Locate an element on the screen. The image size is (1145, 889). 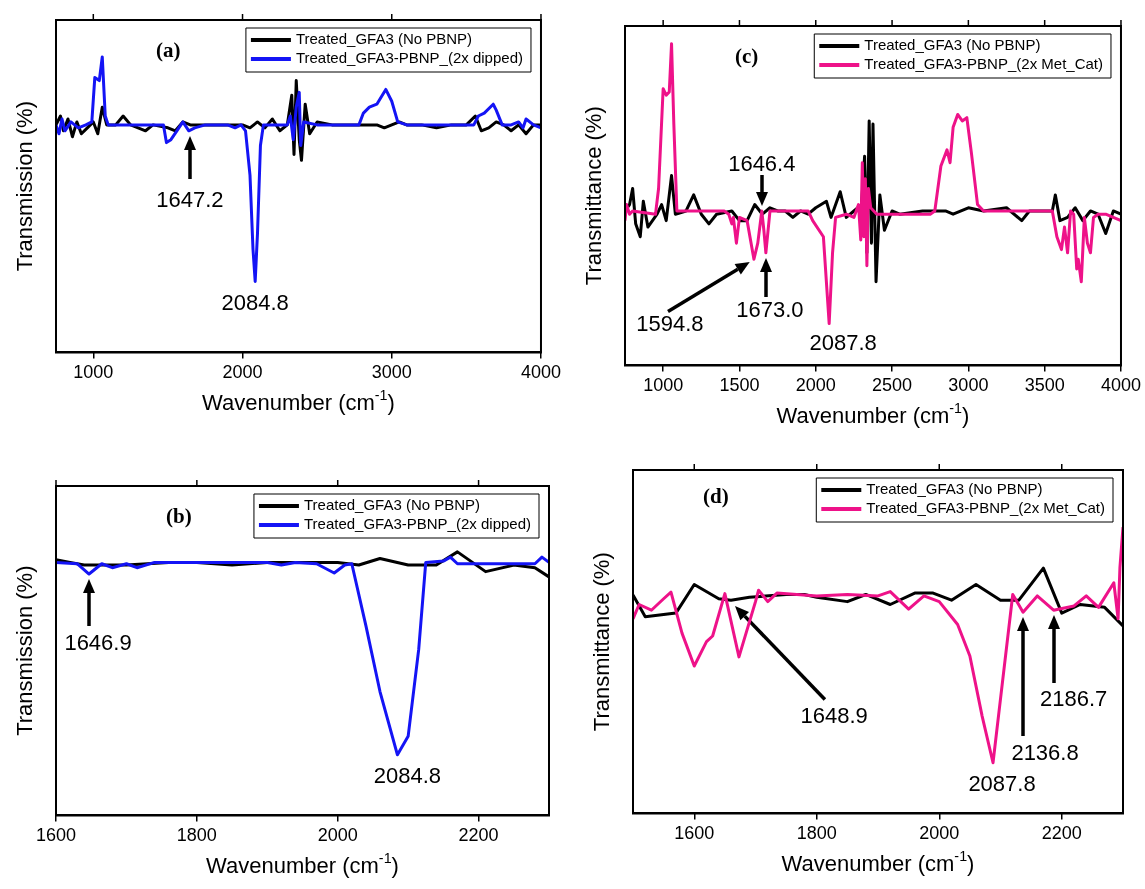
chart-title: (a) is located at coordinates (168, 50).